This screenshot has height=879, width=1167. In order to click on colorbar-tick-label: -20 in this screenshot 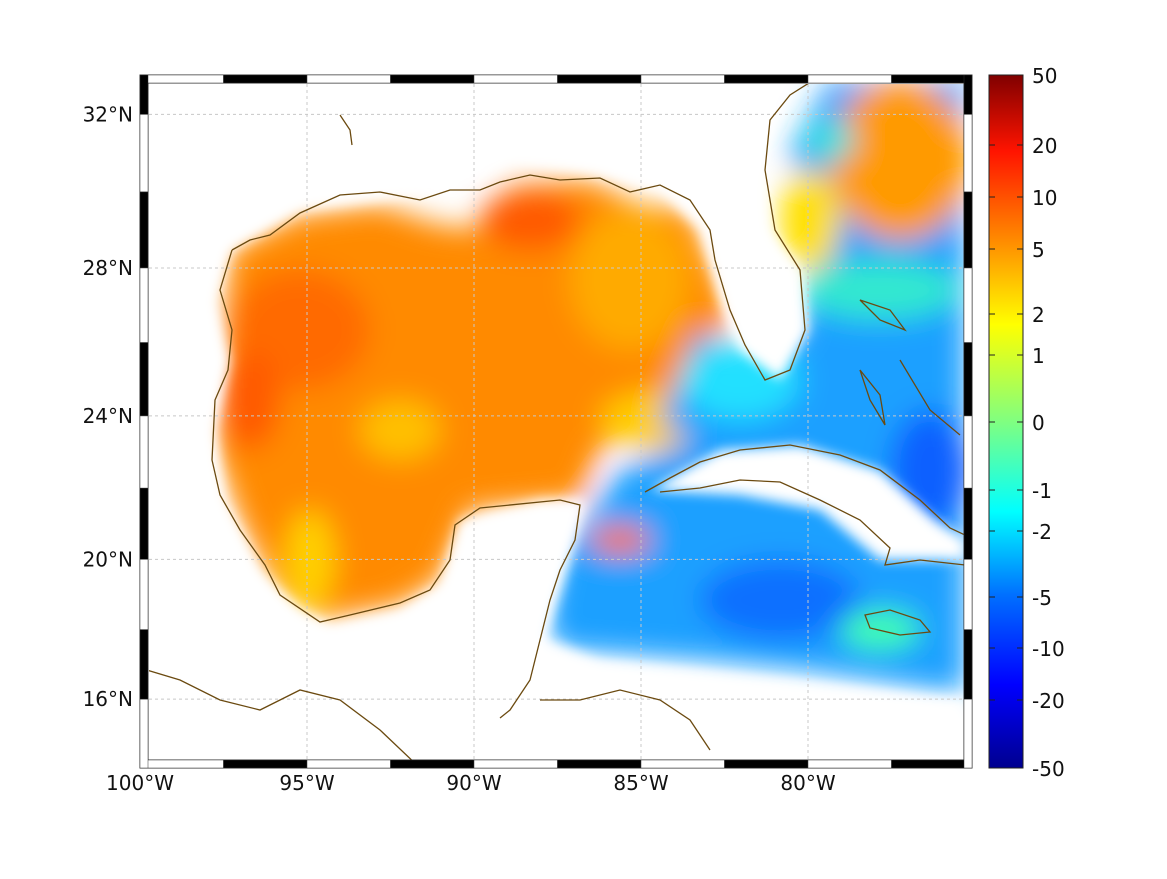, I will do `click(1048, 701)`.